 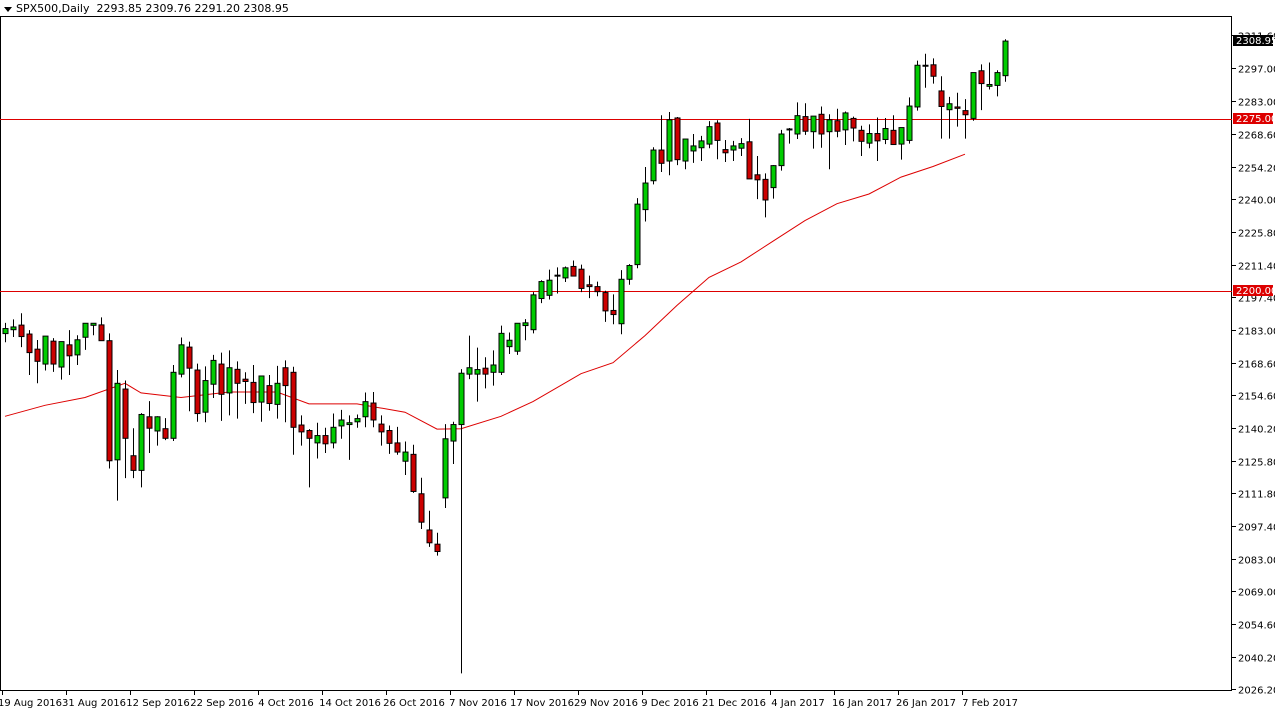 I want to click on level-price-label: 2200.00, so click(x=1255, y=291).